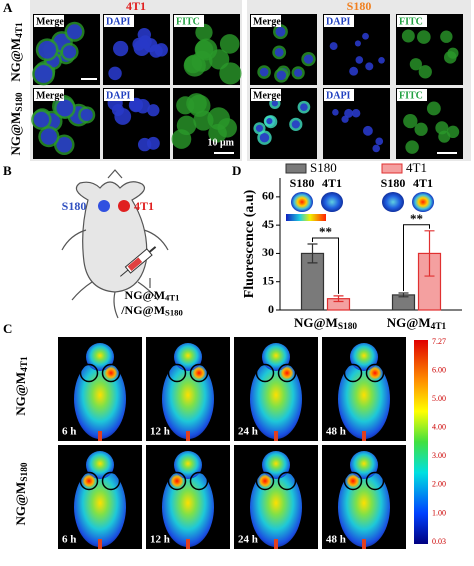 This screenshot has width=474, height=566. What do you see at coordinates (338, 21) in the screenshot?
I see `tile-label: DAPI` at bounding box center [338, 21].